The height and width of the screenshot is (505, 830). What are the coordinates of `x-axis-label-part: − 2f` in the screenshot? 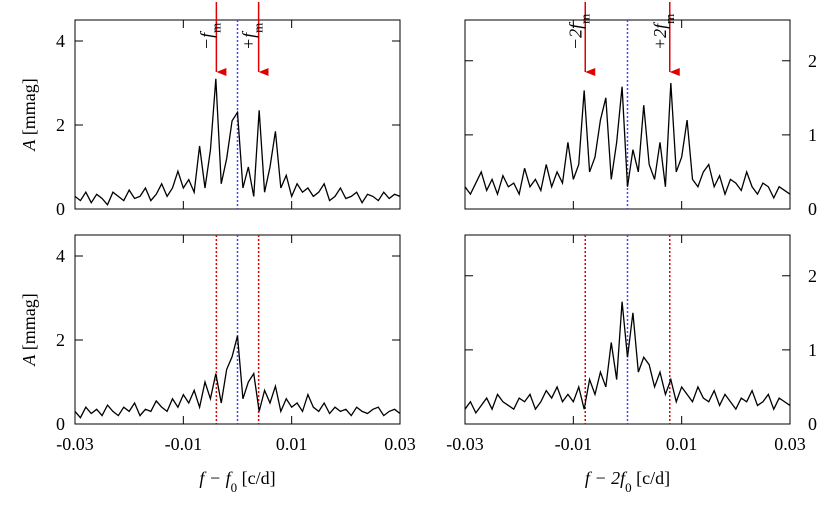 It's located at (609, 478).